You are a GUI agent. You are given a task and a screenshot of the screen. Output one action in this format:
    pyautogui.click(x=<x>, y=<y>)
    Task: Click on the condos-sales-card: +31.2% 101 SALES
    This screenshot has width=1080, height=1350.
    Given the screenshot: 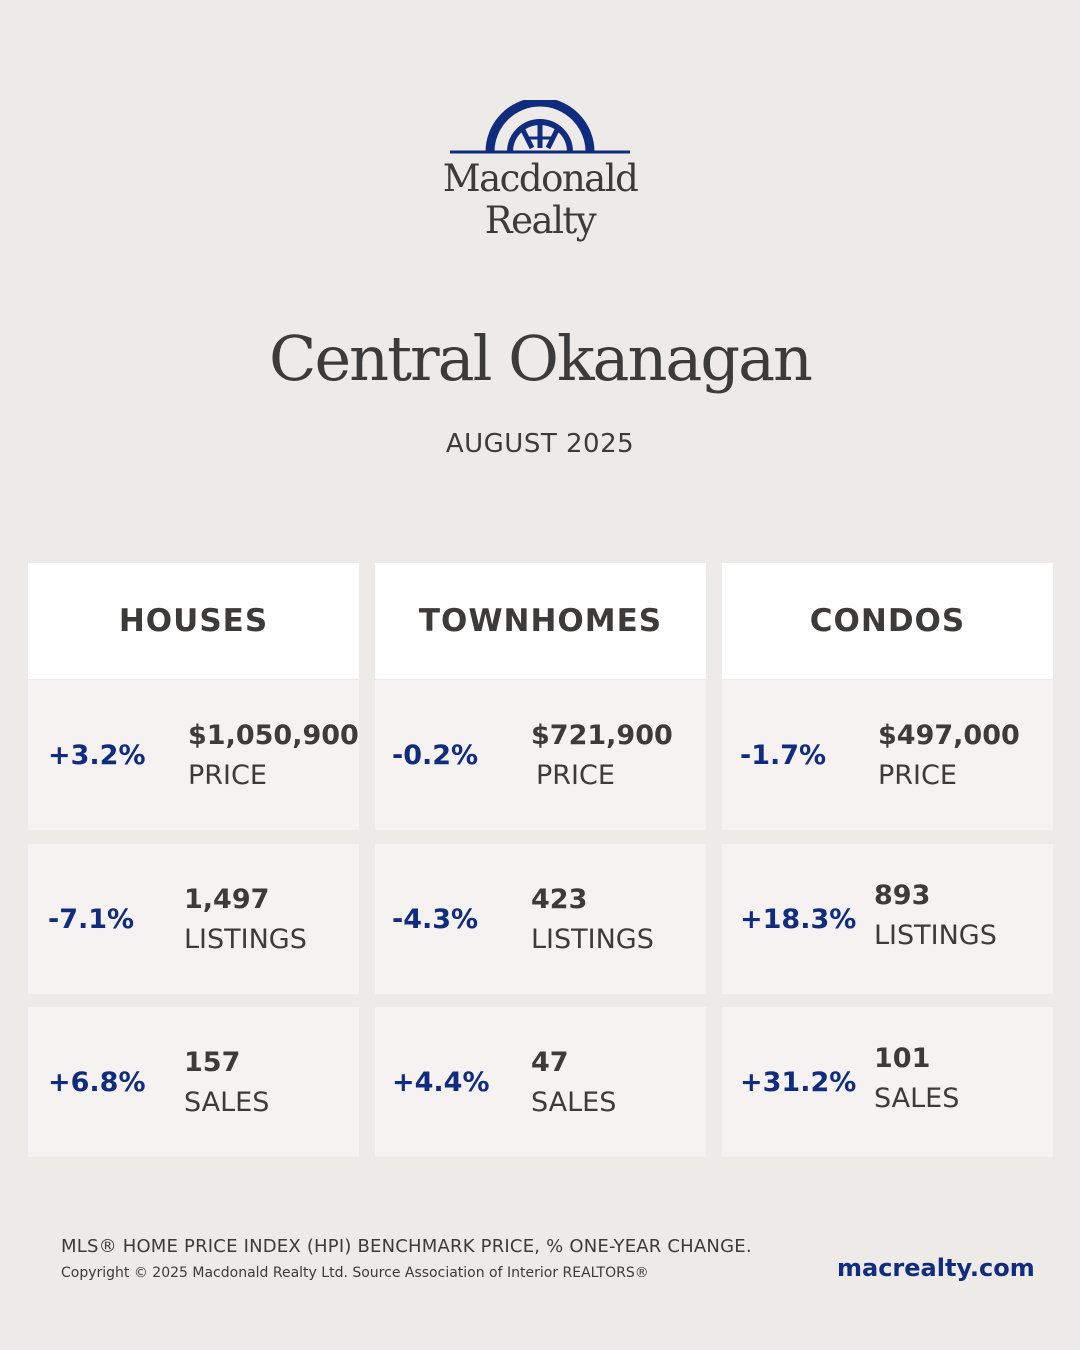 What is the action you would take?
    pyautogui.click(x=887, y=1082)
    